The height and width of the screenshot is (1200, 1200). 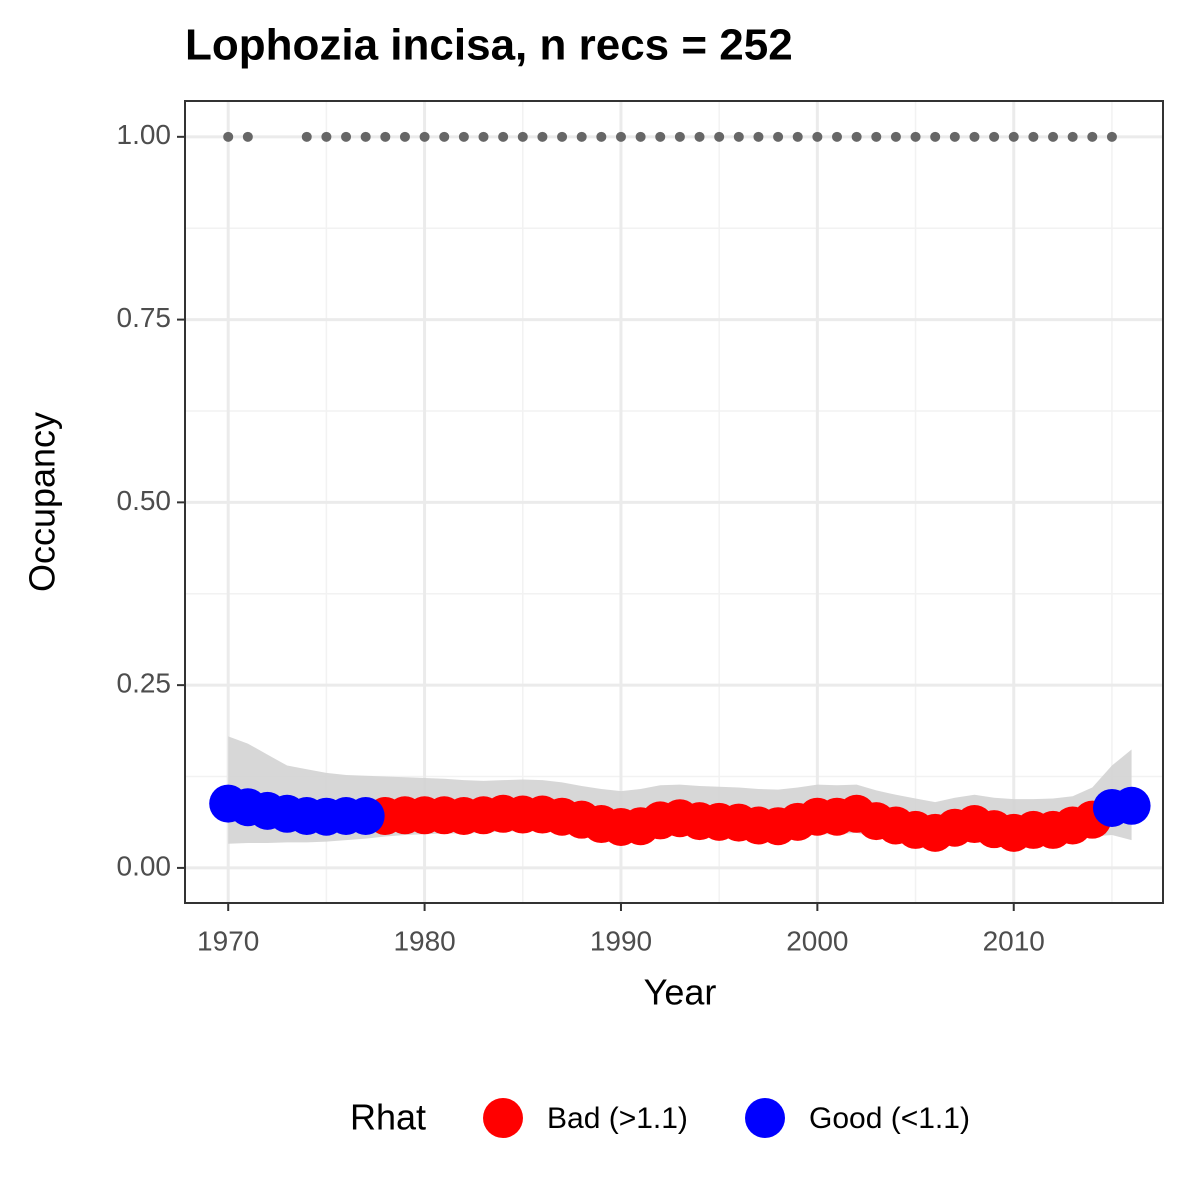 I want to click on x-tick-label: 1970, so click(x=228, y=940).